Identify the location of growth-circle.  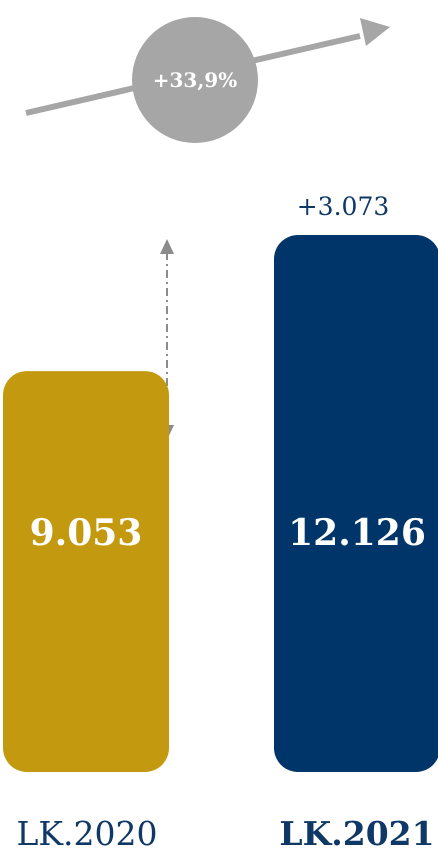
(195, 80).